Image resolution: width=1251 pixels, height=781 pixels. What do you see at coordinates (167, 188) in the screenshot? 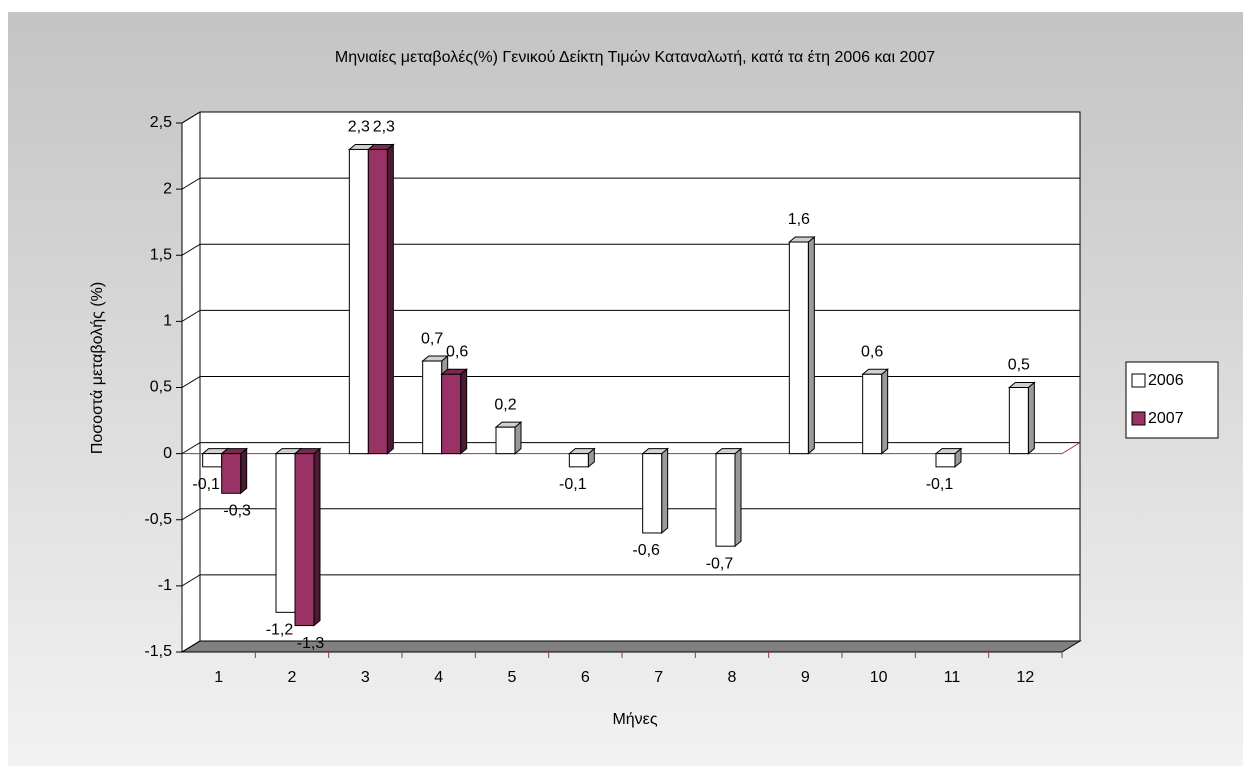
I see `y-tick-label: 2` at bounding box center [167, 188].